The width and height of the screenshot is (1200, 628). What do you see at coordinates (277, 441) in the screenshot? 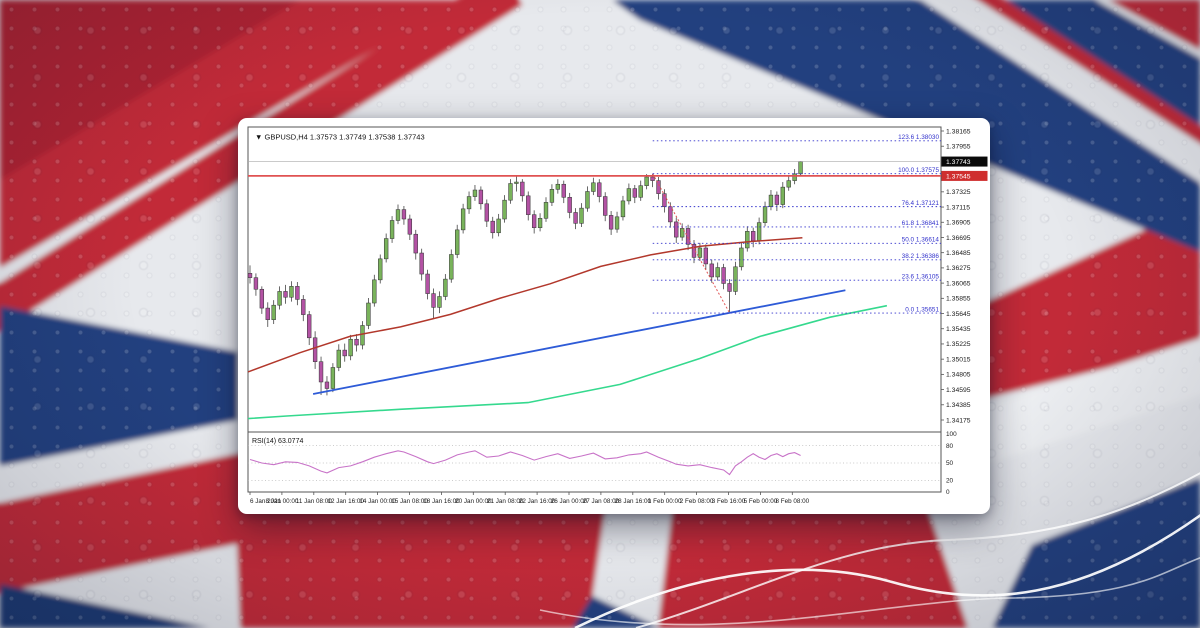
I see `rsi-indicator-label: RSI(14) 63.0774` at bounding box center [277, 441].